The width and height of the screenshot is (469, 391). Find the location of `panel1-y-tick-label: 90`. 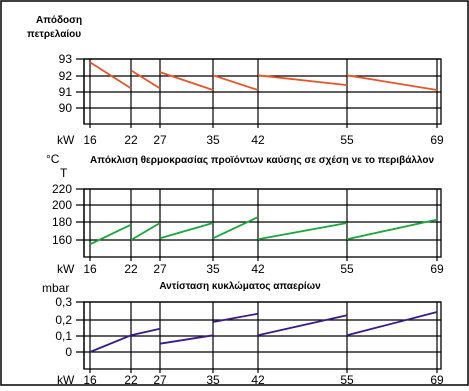

panel1-y-tick-label: 90 is located at coordinates (66, 108).